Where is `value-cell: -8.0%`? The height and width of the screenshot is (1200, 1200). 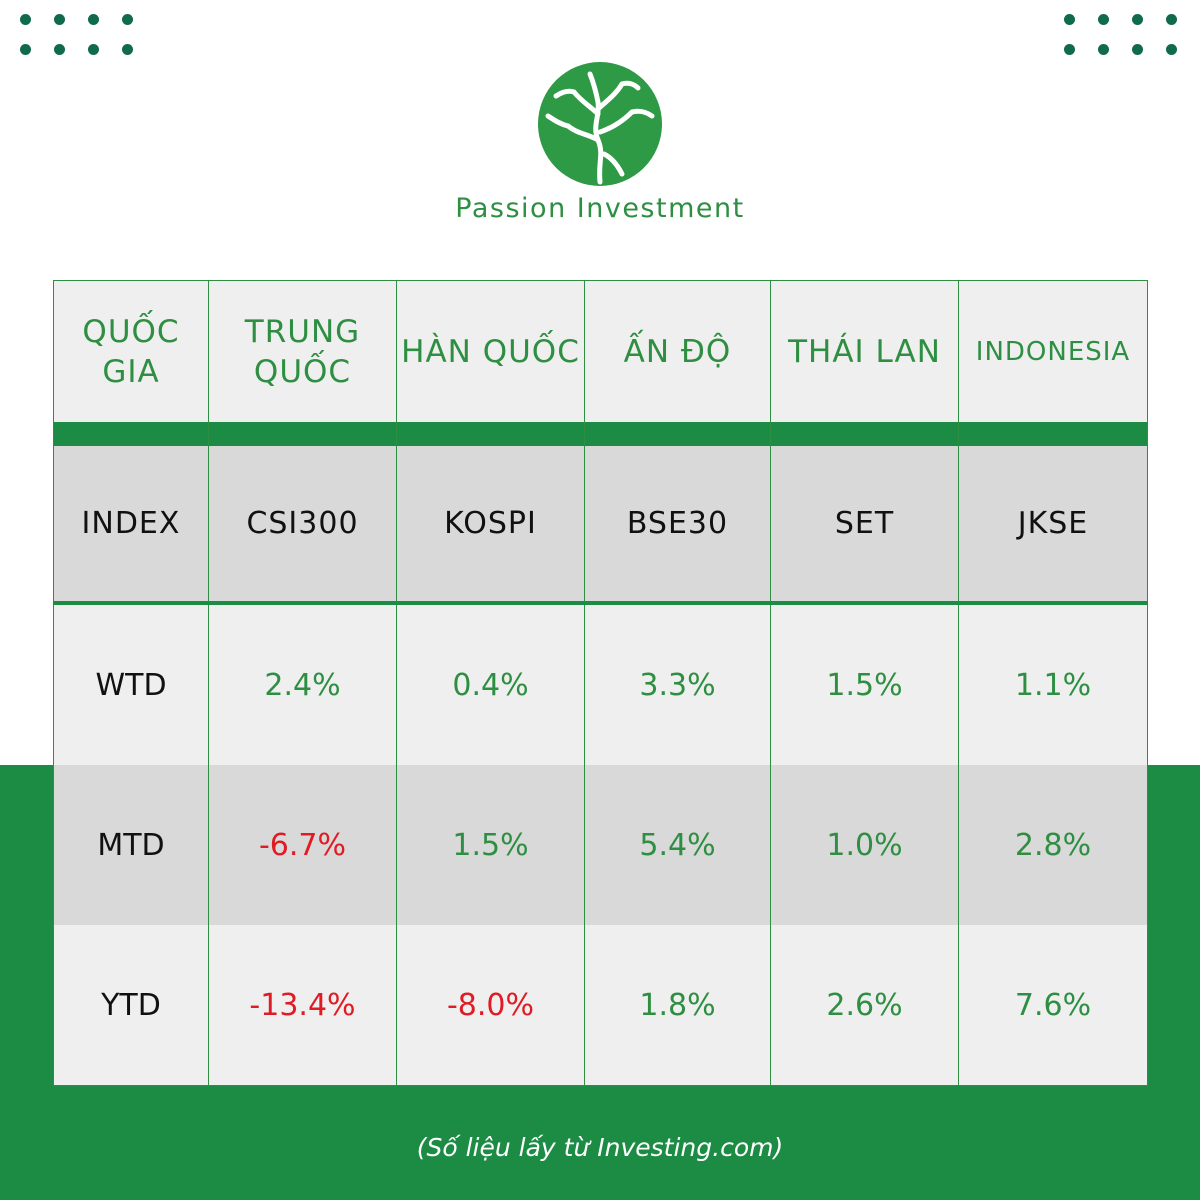 value-cell: -8.0% is located at coordinates (490, 1005).